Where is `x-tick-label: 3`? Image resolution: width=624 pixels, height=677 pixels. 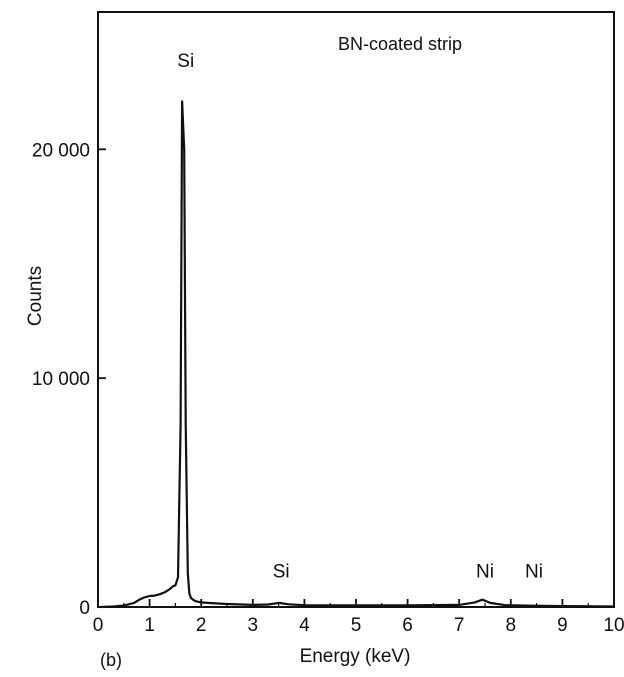
x-tick-label: 3 is located at coordinates (253, 625).